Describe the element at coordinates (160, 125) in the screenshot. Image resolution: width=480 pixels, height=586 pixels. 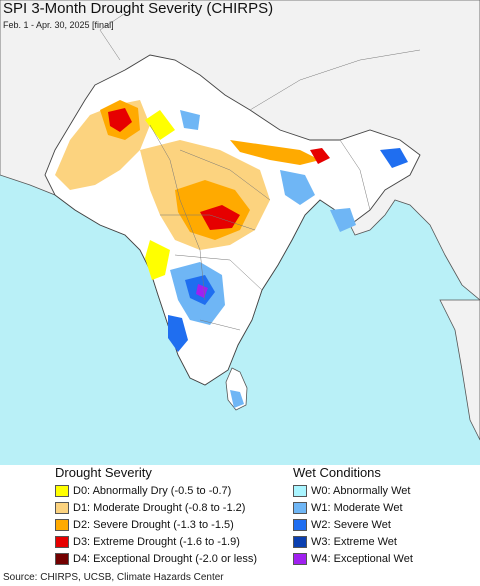
I see `d0-north` at that location.